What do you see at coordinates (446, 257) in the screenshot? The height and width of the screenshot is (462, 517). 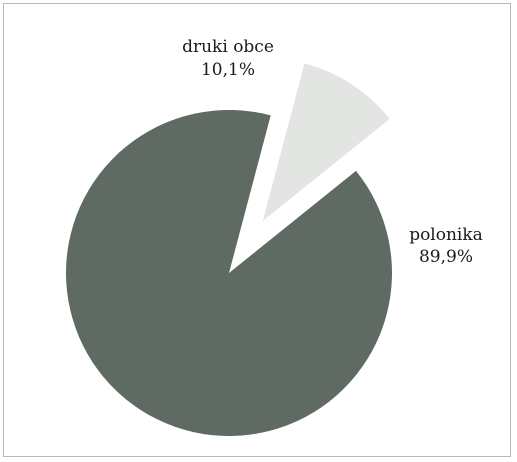 I see `slice-value-polonika: 89,9%` at bounding box center [446, 257].